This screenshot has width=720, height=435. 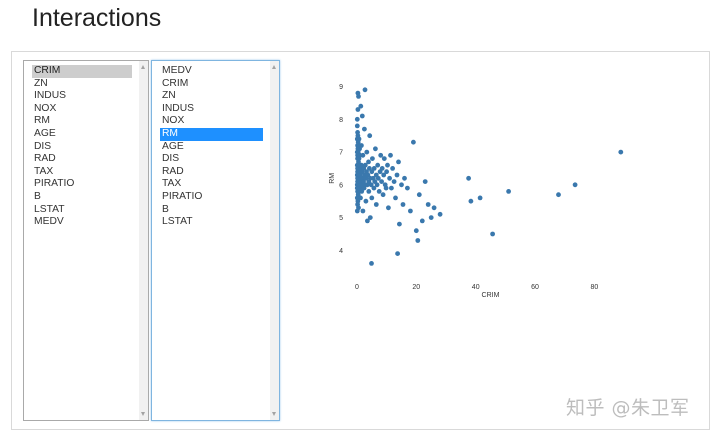 I want to click on y-variable-option-zn: ZN, so click(x=169, y=96).